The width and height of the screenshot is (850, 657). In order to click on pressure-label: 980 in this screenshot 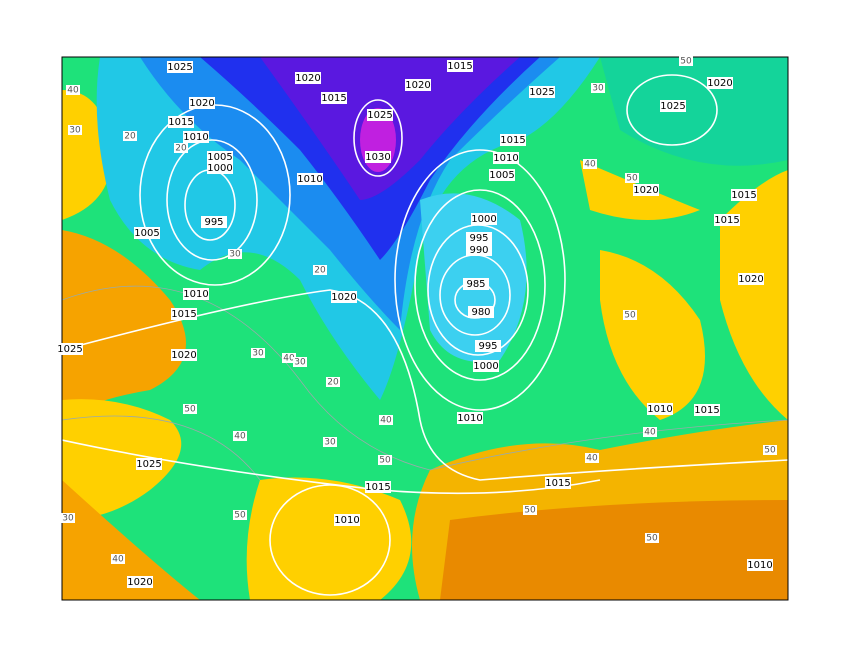, I will do `click(480, 312)`.